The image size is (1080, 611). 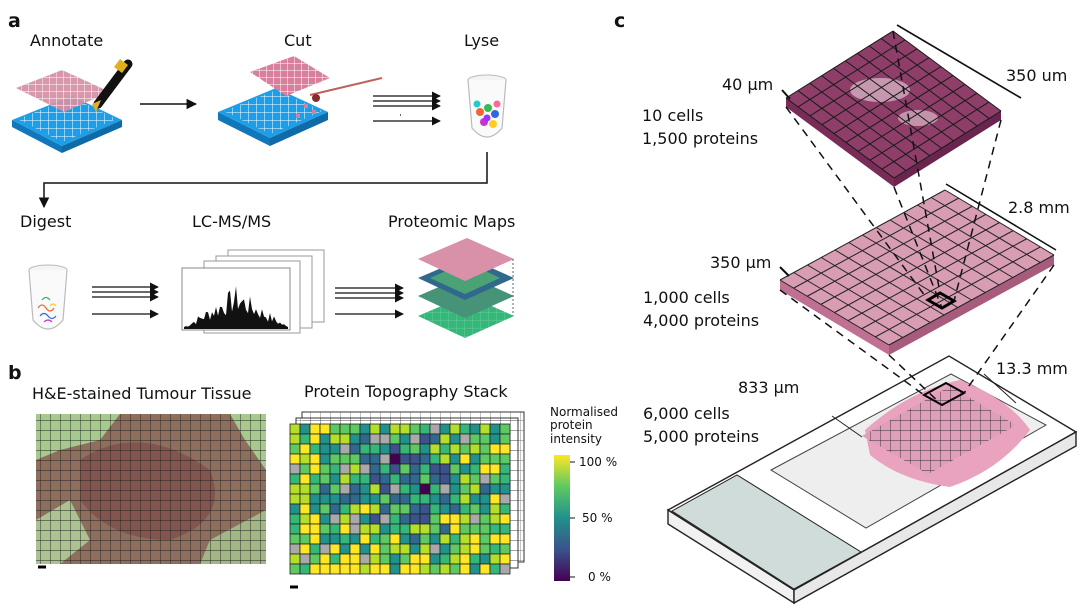 I want to click on step-cut-label: Cut, so click(x=298, y=40).